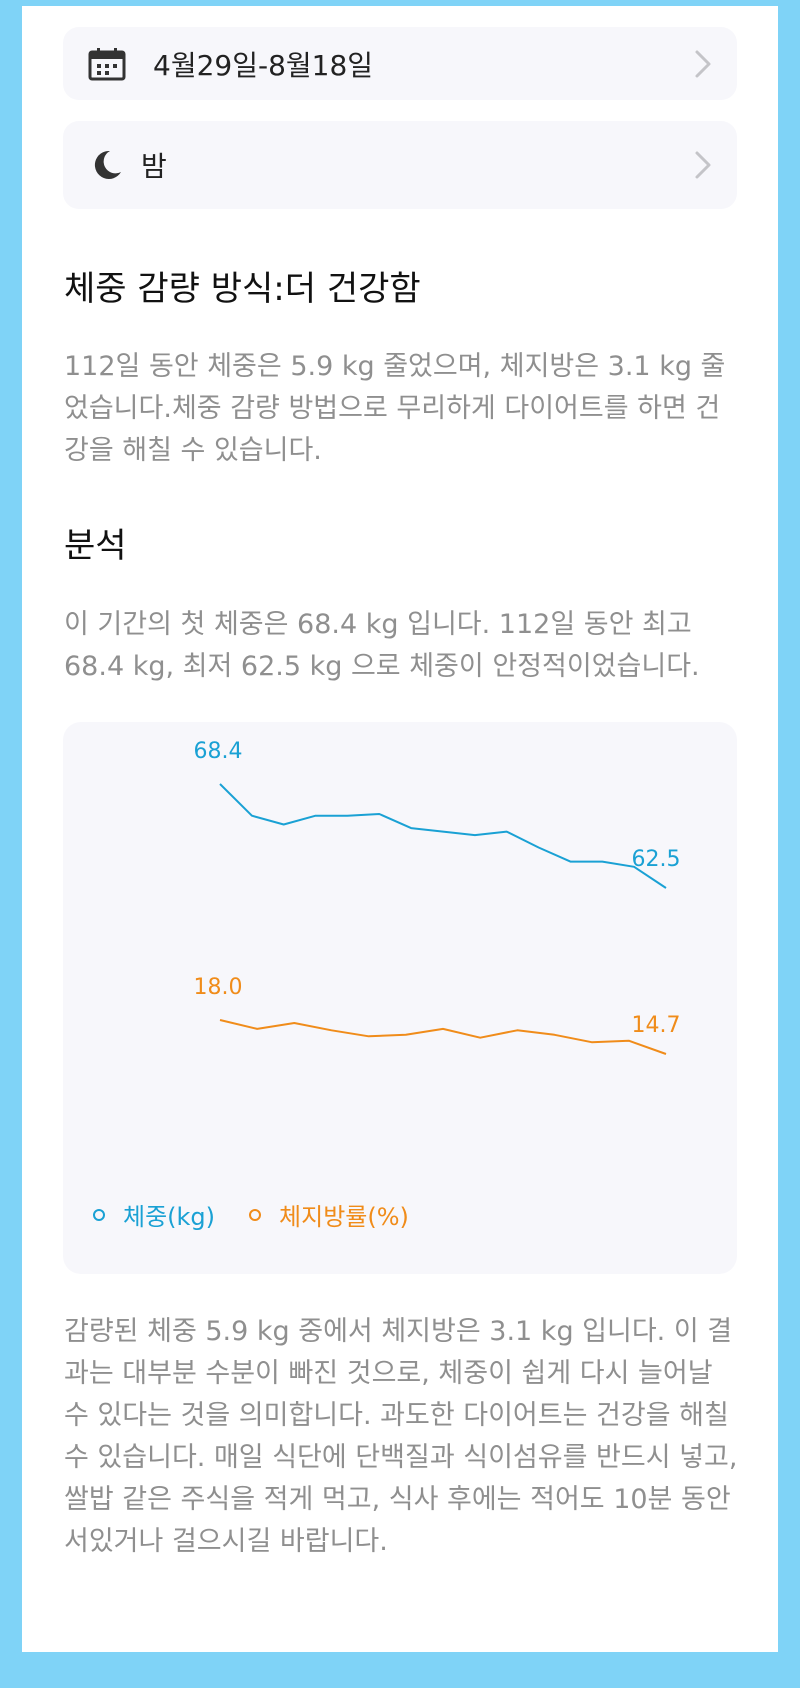 Image resolution: width=800 pixels, height=1688 pixels. Describe the element at coordinates (107, 64) in the screenshot. I see `calendar-icon` at that location.